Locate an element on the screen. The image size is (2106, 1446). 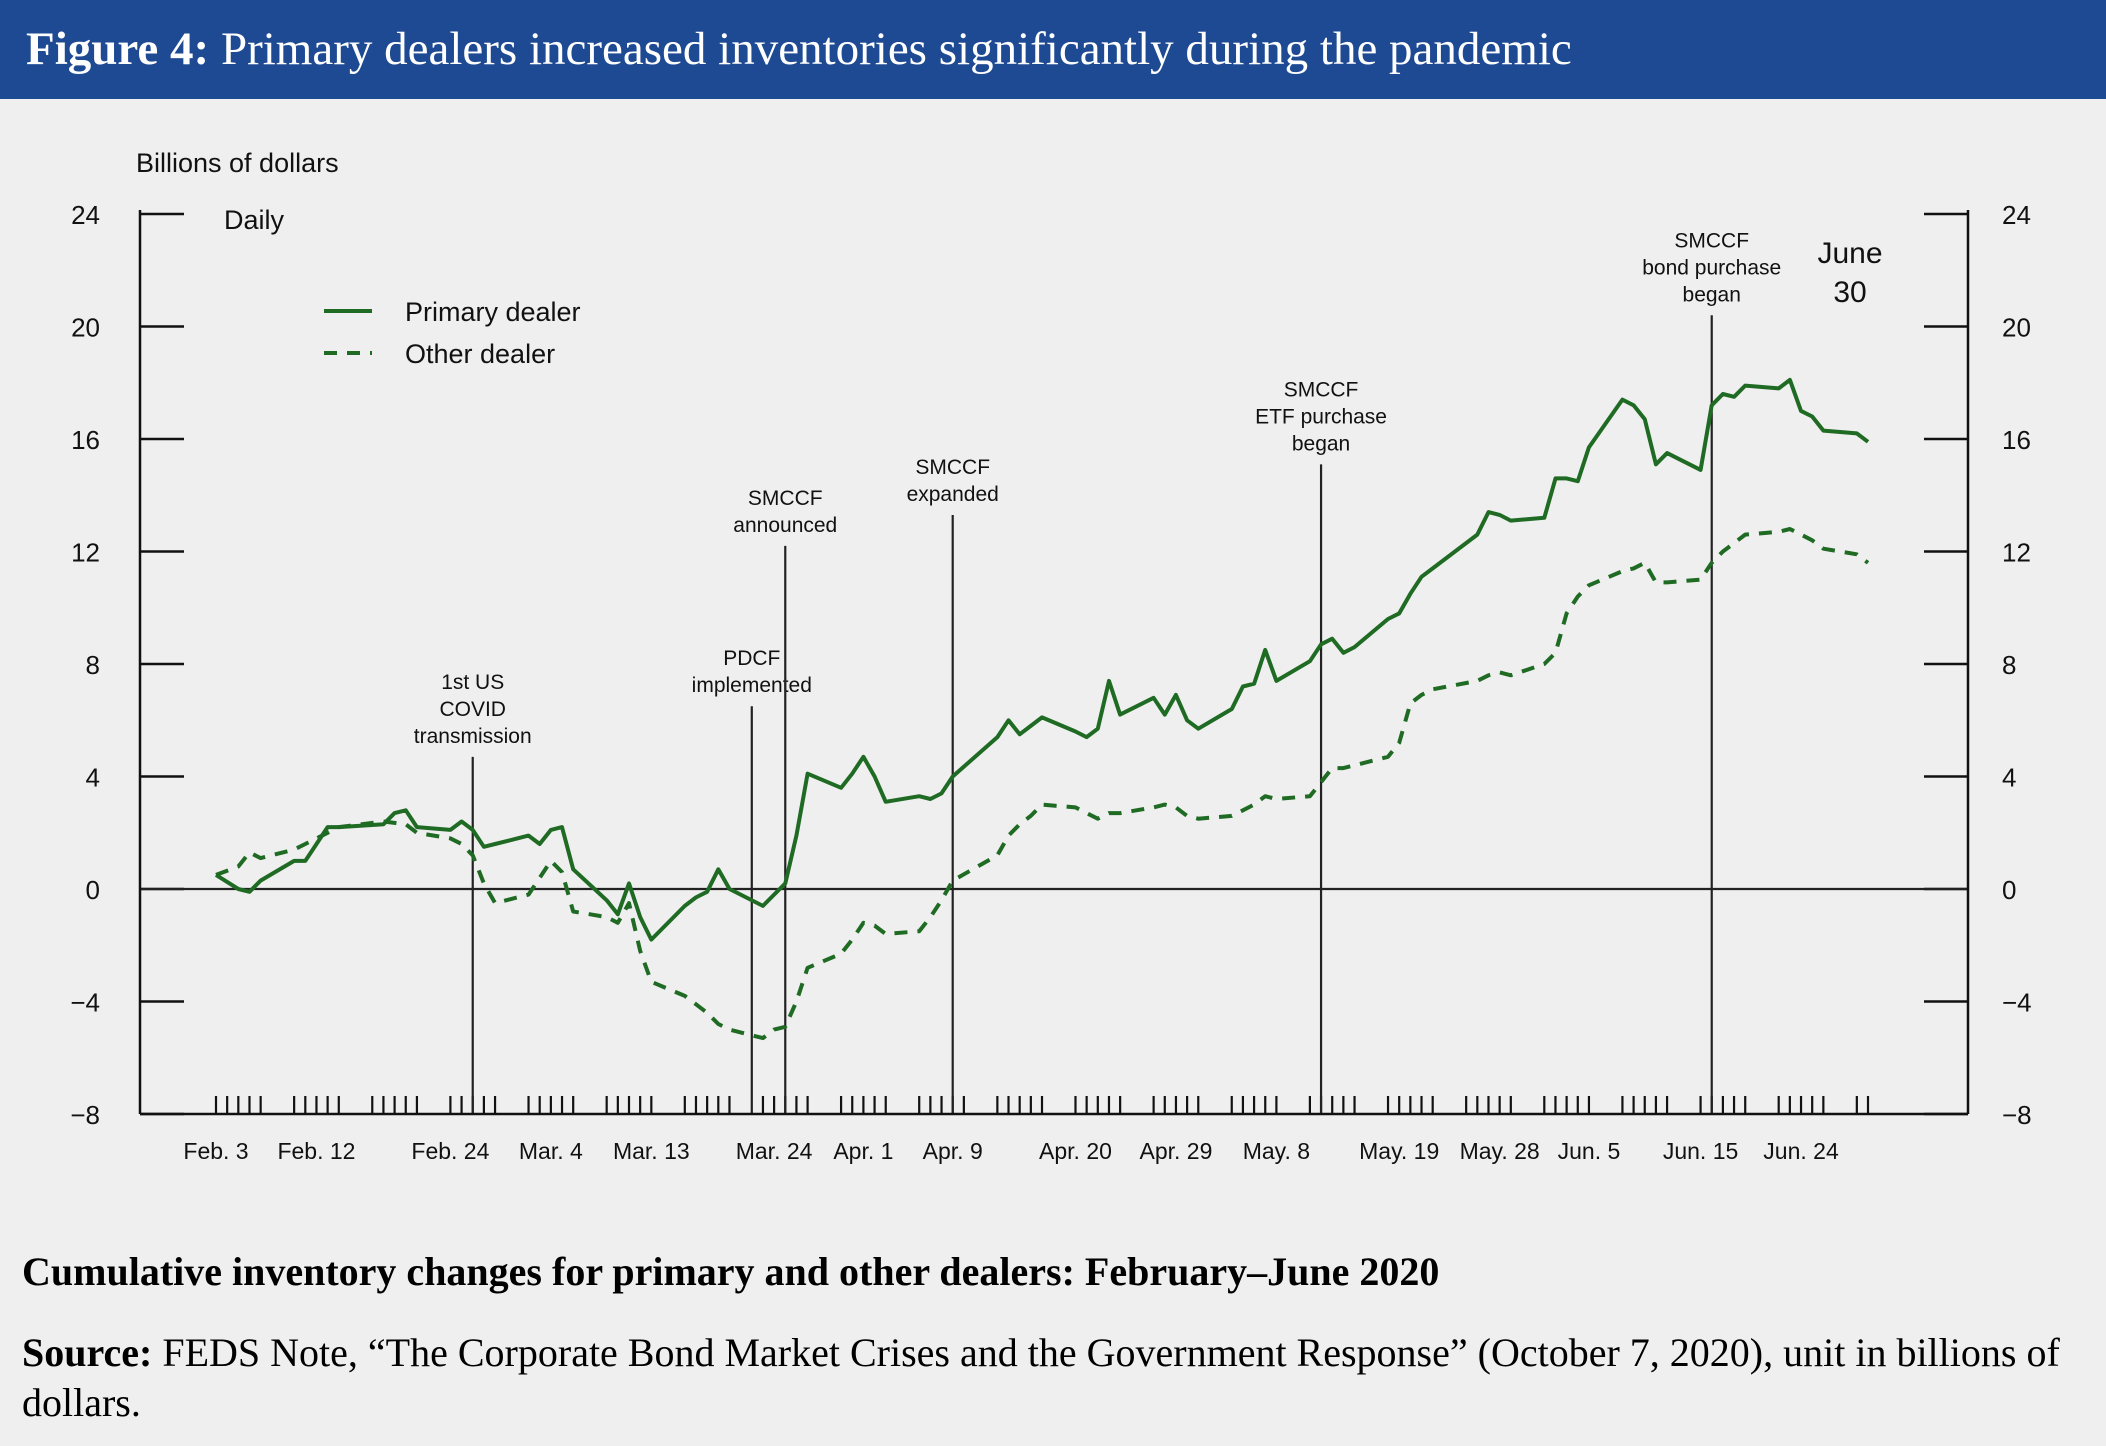
y-tick-label-right-1: −4 is located at coordinates (2017, 1003).